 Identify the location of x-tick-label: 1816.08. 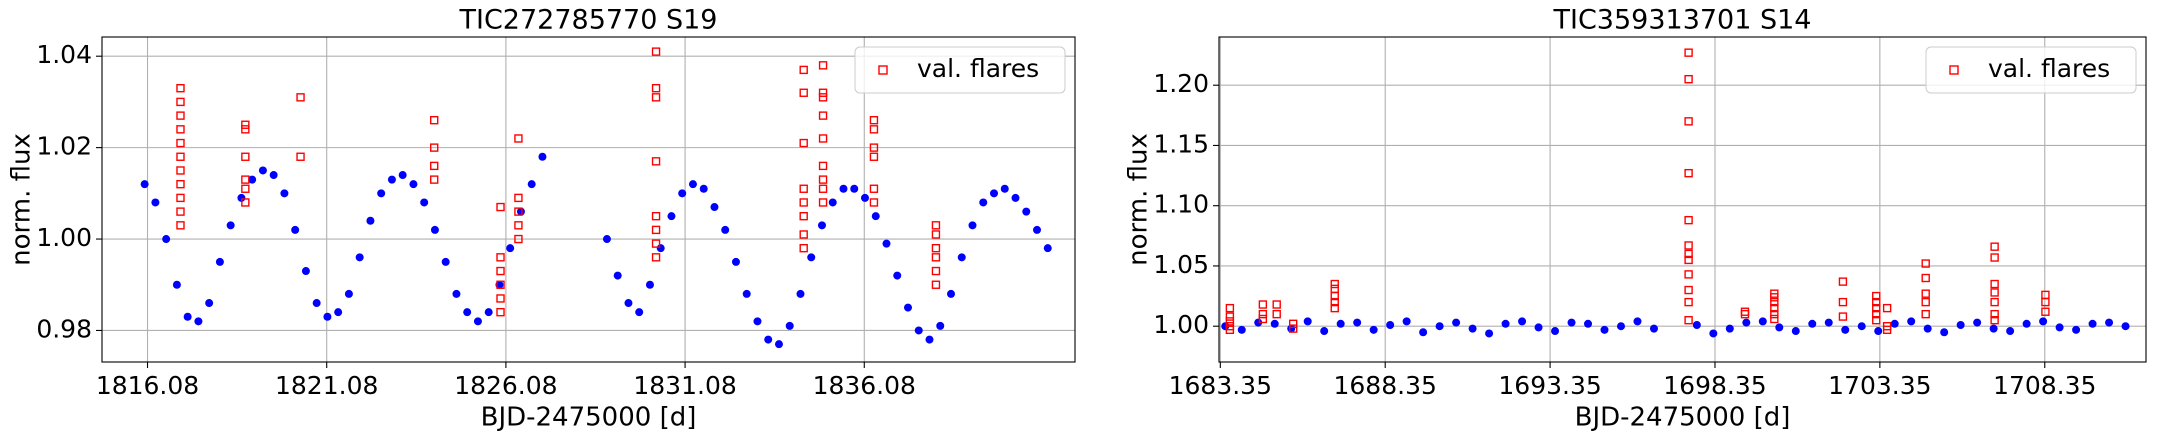
(147, 385).